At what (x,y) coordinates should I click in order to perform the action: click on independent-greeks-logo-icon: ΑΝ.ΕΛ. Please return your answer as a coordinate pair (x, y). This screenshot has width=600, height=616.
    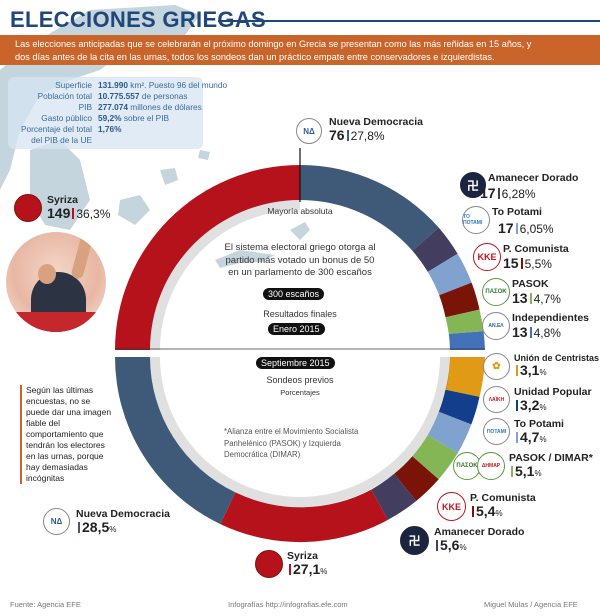
    Looking at the image, I should click on (496, 326).